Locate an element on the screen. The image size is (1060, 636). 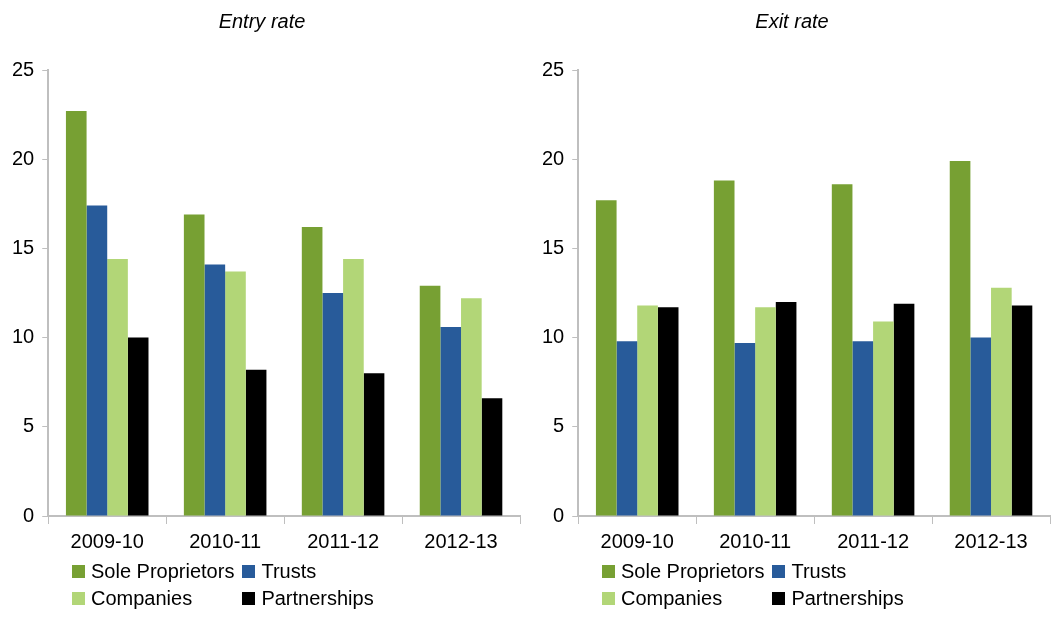
chart-title: Entry rate is located at coordinates (262, 20).